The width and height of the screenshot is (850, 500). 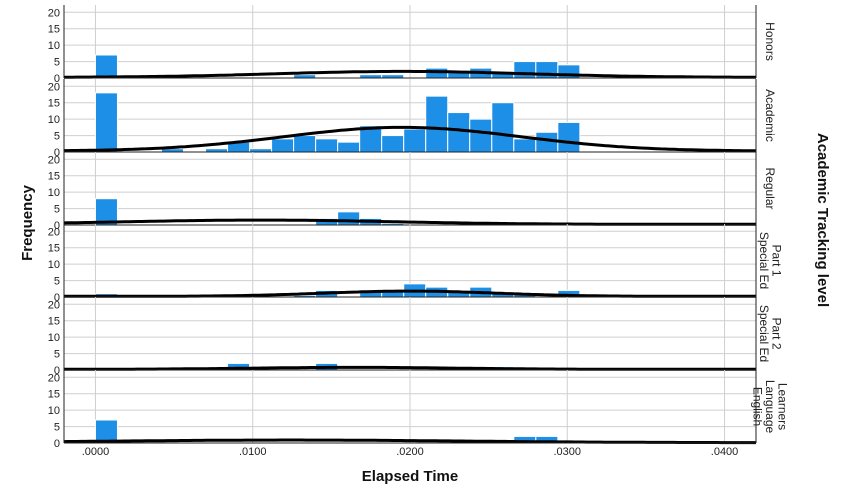 I want to click on panel-label-line: Academic, so click(x=770, y=115).